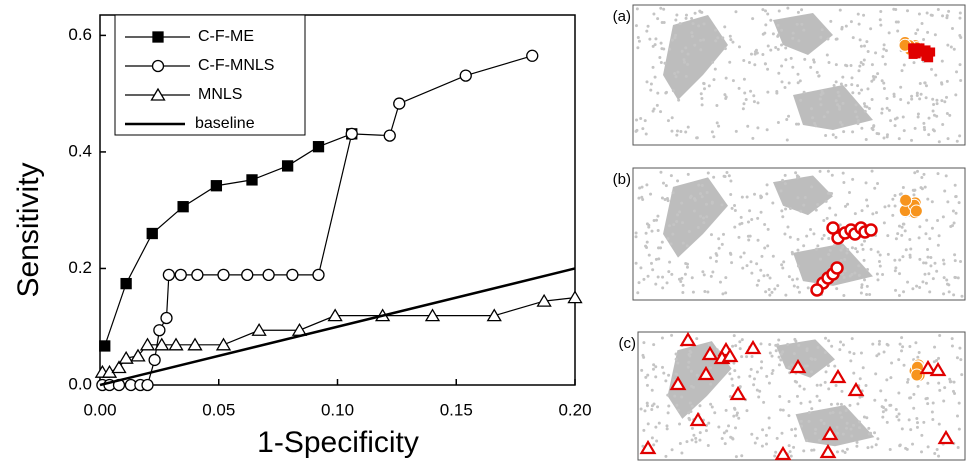  What do you see at coordinates (99, 409) in the screenshot?
I see `x-tick-label: 0.00` at bounding box center [99, 409].